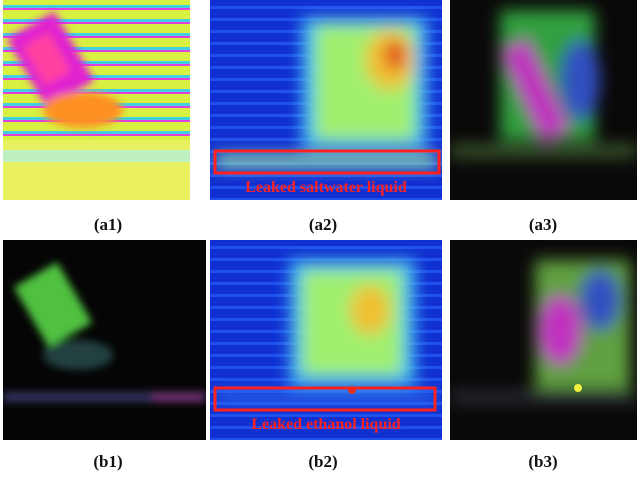 The width and height of the screenshot is (639, 480). What do you see at coordinates (325, 424) in the screenshot?
I see `annotation: Leaked ethanol liquid` at bounding box center [325, 424].